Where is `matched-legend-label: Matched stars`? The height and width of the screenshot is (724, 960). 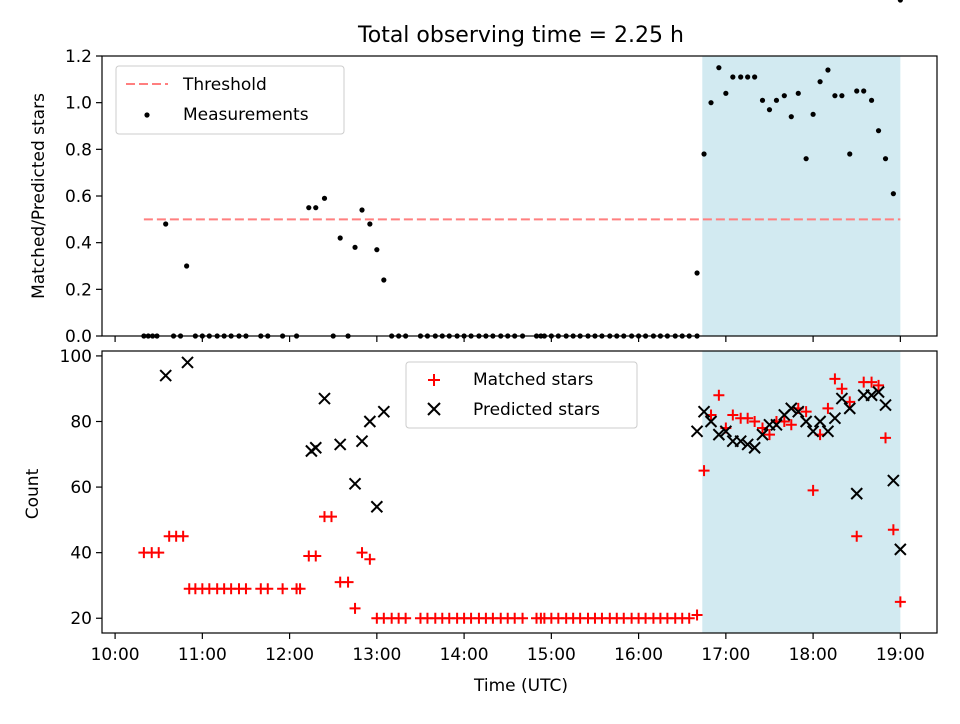
matched-legend-label: Matched stars is located at coordinates (533, 380).